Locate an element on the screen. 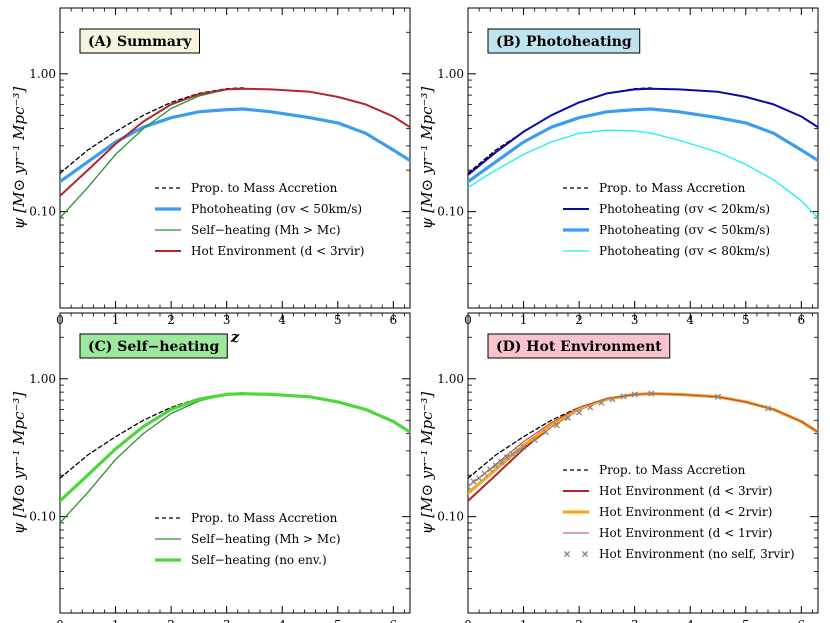  legend-item: Hot Environment (d < 2rvir) is located at coordinates (667, 512).